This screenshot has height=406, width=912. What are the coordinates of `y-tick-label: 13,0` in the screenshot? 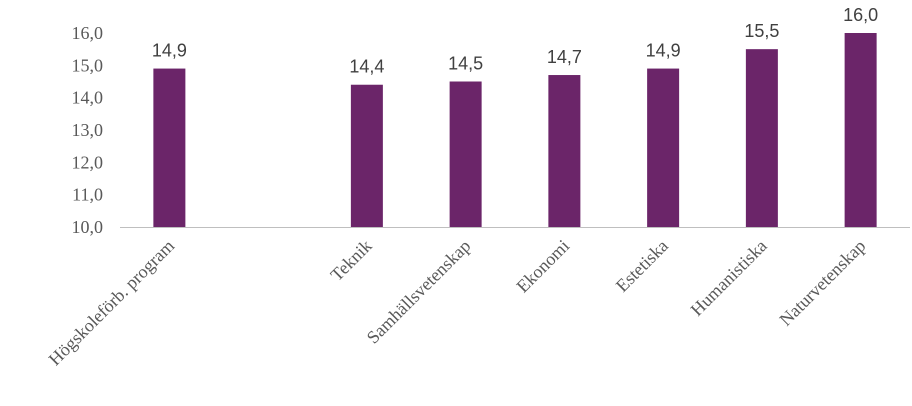 It's located at (88, 130).